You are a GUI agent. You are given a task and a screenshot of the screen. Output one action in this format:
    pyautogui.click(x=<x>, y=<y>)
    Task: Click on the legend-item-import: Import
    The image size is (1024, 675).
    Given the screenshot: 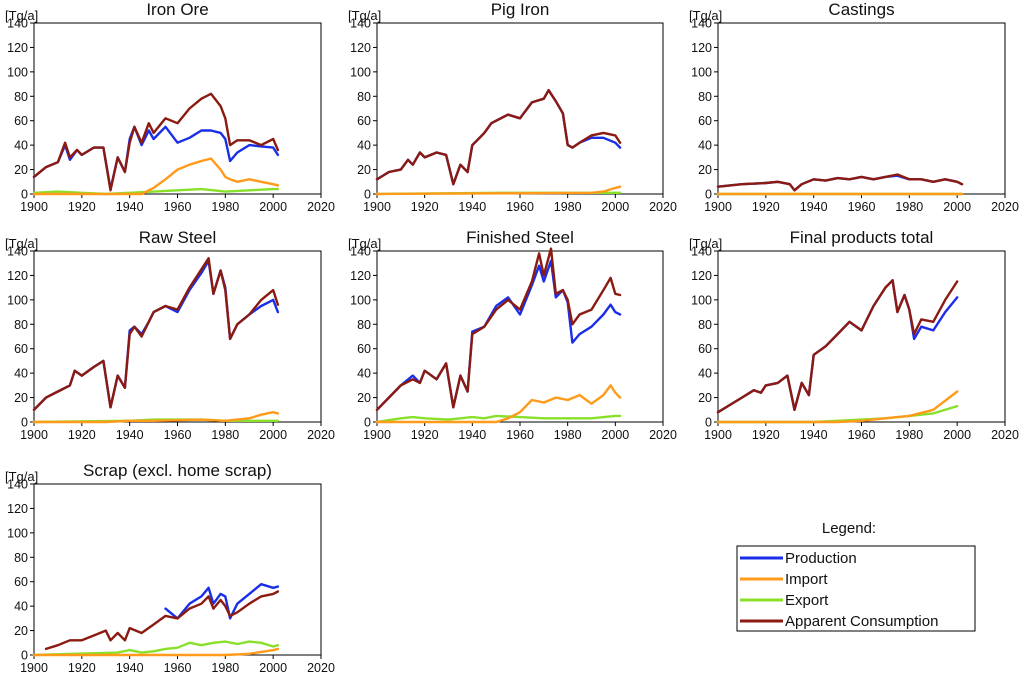 What is the action you would take?
    pyautogui.click(x=806, y=579)
    